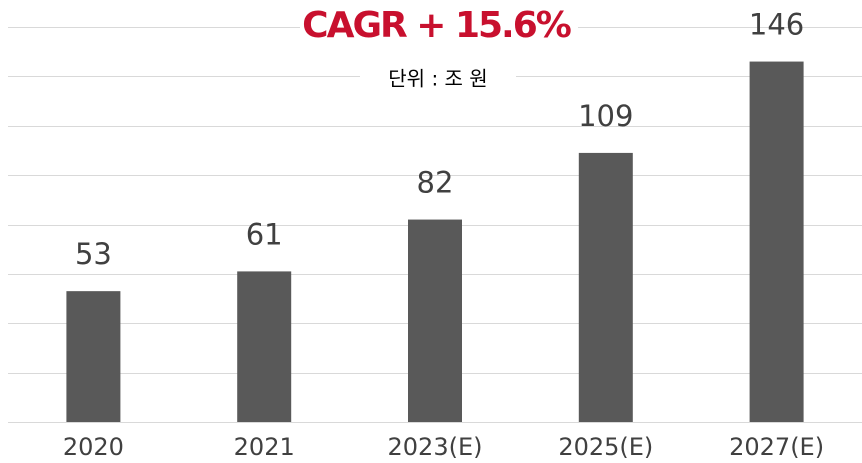 Image resolution: width=862 pixels, height=463 pixels. I want to click on x-tick-label: 2020, so click(93, 447).